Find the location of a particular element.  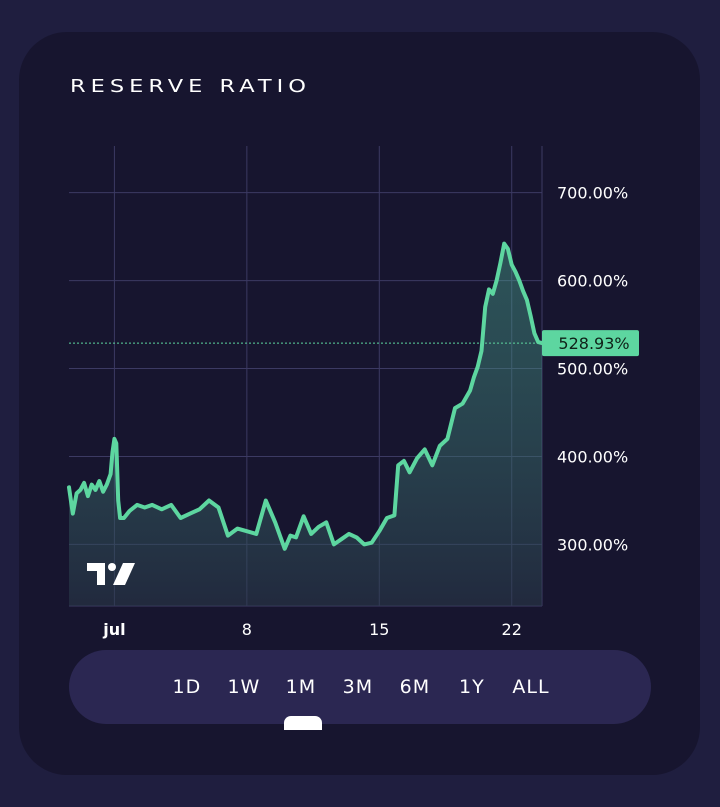

price-tag-background is located at coordinates (590, 343).